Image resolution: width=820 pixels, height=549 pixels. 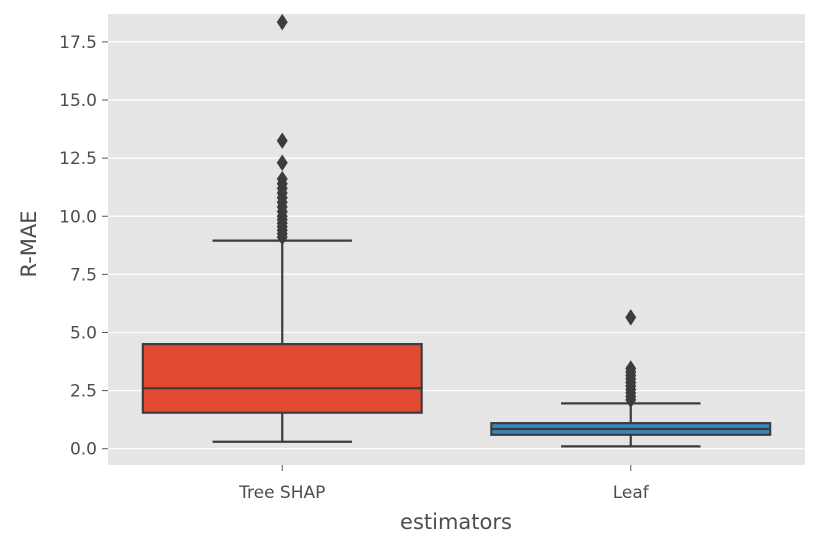 What do you see at coordinates (29, 243) in the screenshot?
I see `y-axis-label: R-MAE` at bounding box center [29, 243].